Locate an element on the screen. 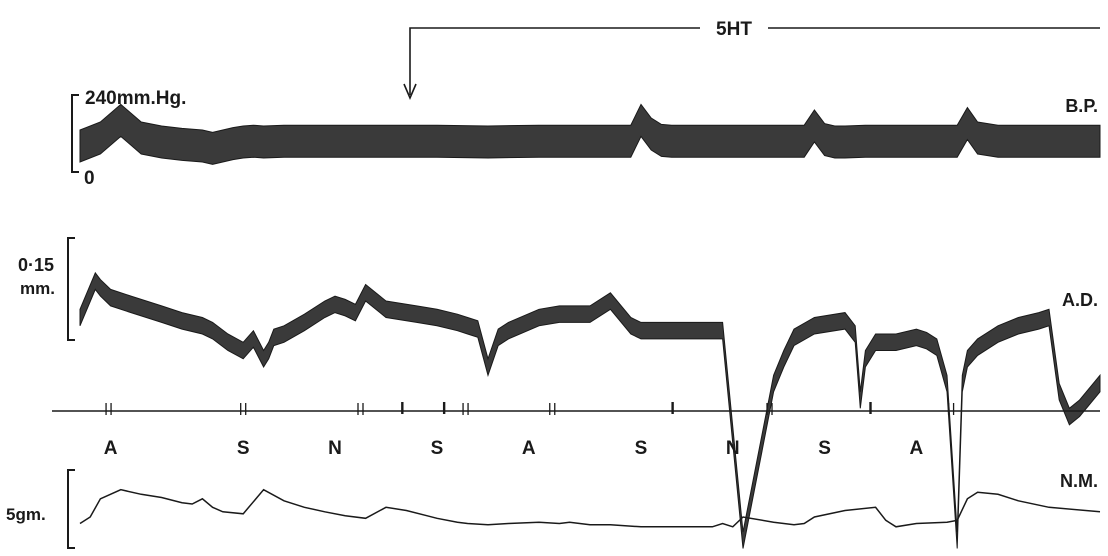 Image resolution: width=1108 pixels, height=556 pixels. drug-bar-line-left is located at coordinates (554, 61).